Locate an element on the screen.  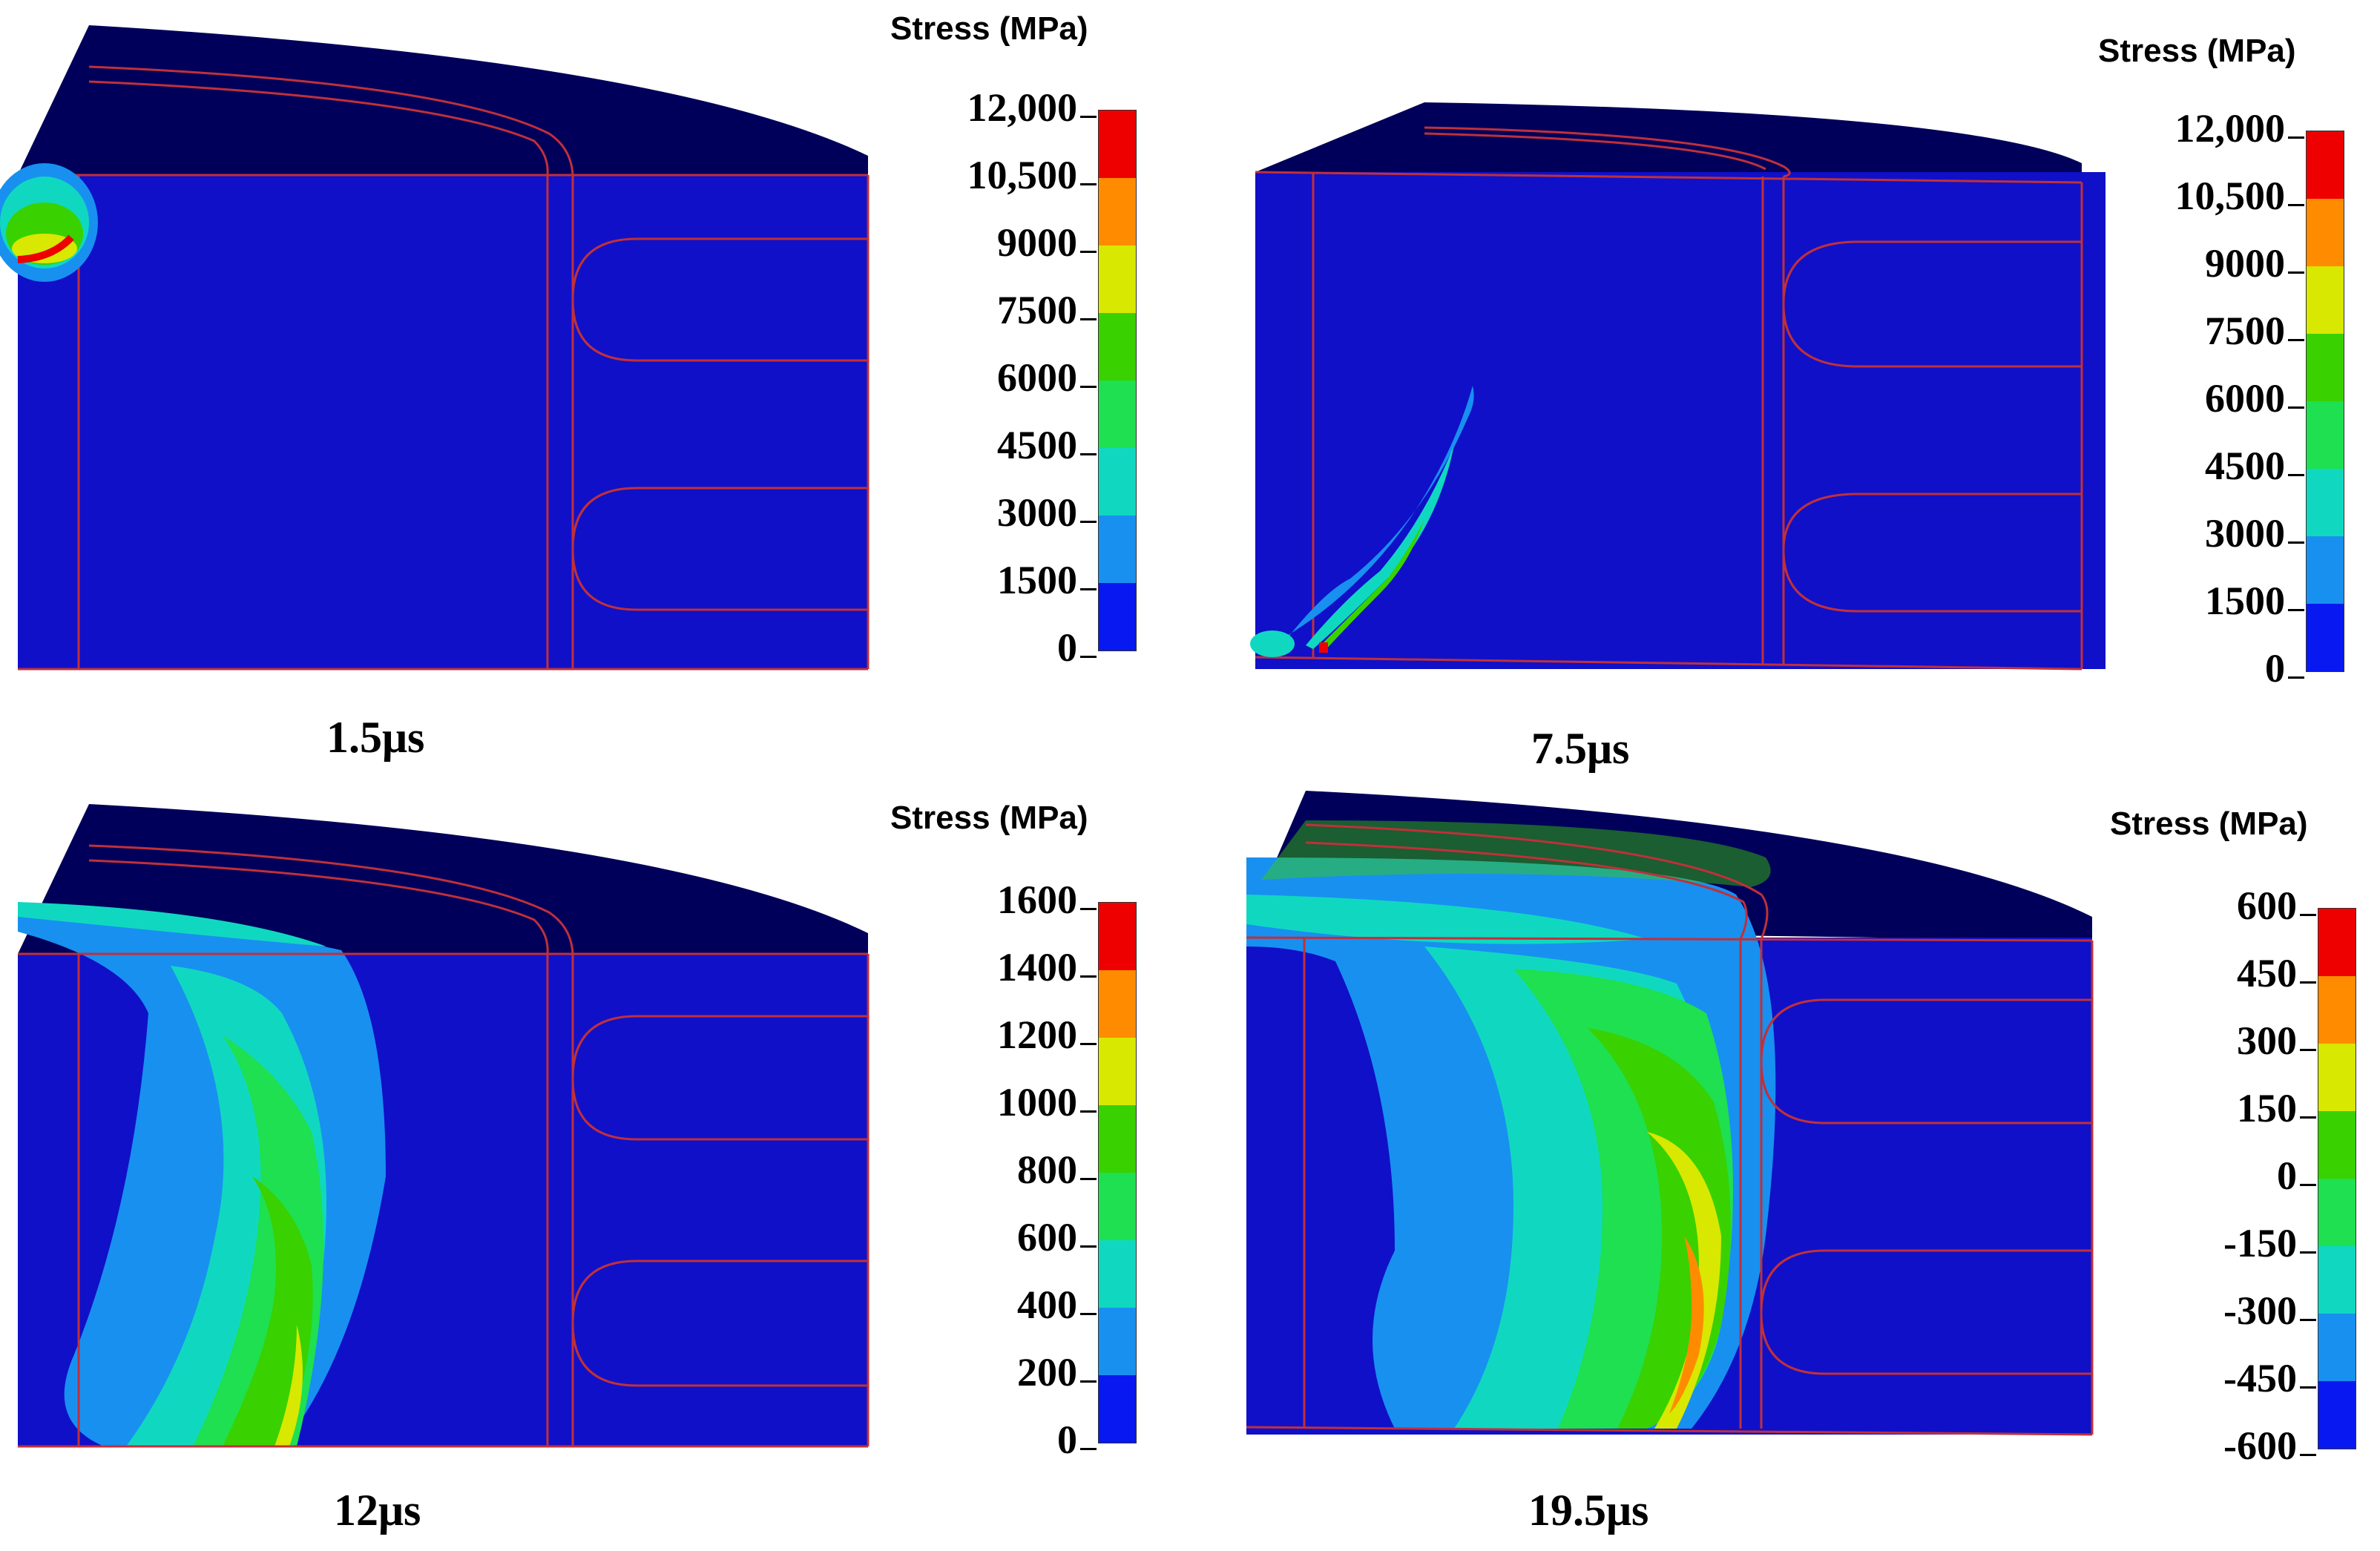
legend-tick-label: 1000 is located at coordinates (1037, 1102).